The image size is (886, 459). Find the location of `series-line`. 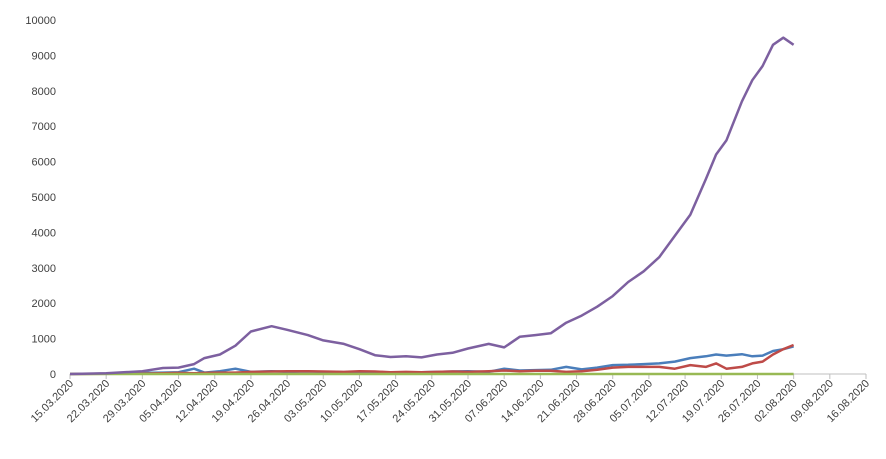

series-line is located at coordinates (431, 360).